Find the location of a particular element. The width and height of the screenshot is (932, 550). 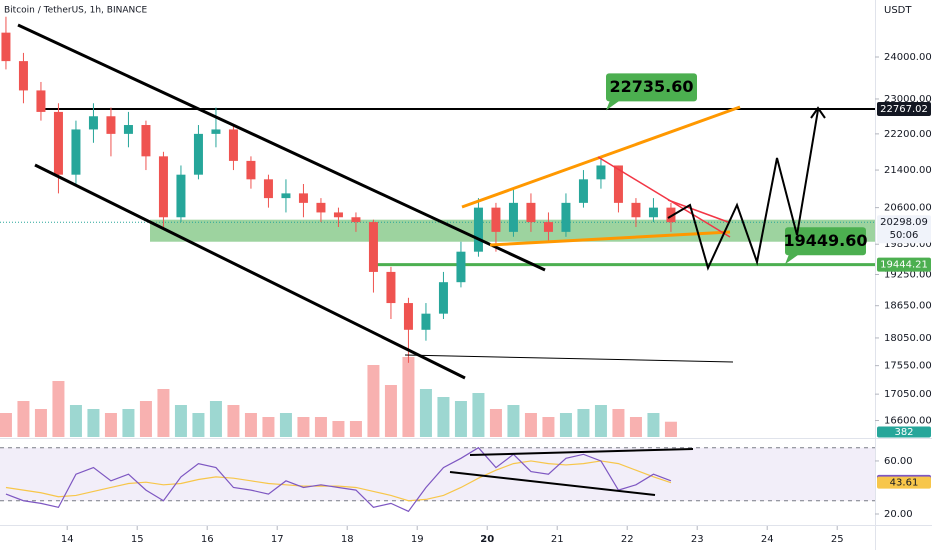

chart-title: Bitcoin / TetherUS, 1h, BINANCE is located at coordinates (76, 11).